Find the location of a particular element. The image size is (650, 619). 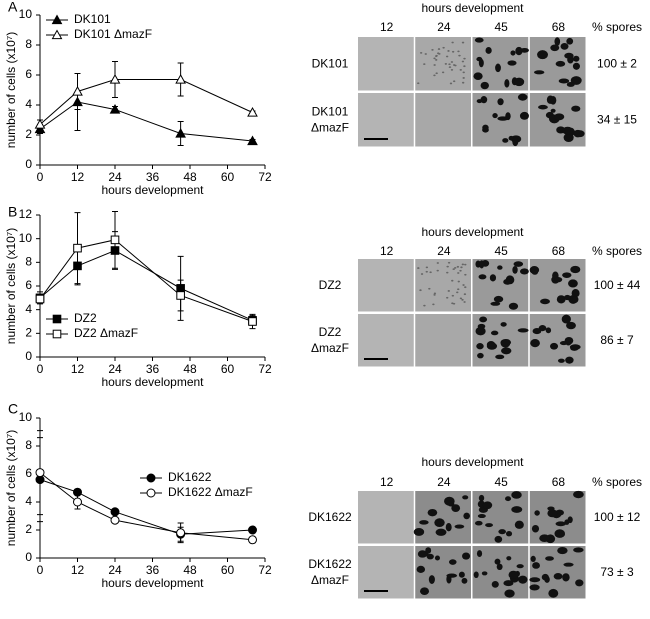

panel-label: A is located at coordinates (13, 7).